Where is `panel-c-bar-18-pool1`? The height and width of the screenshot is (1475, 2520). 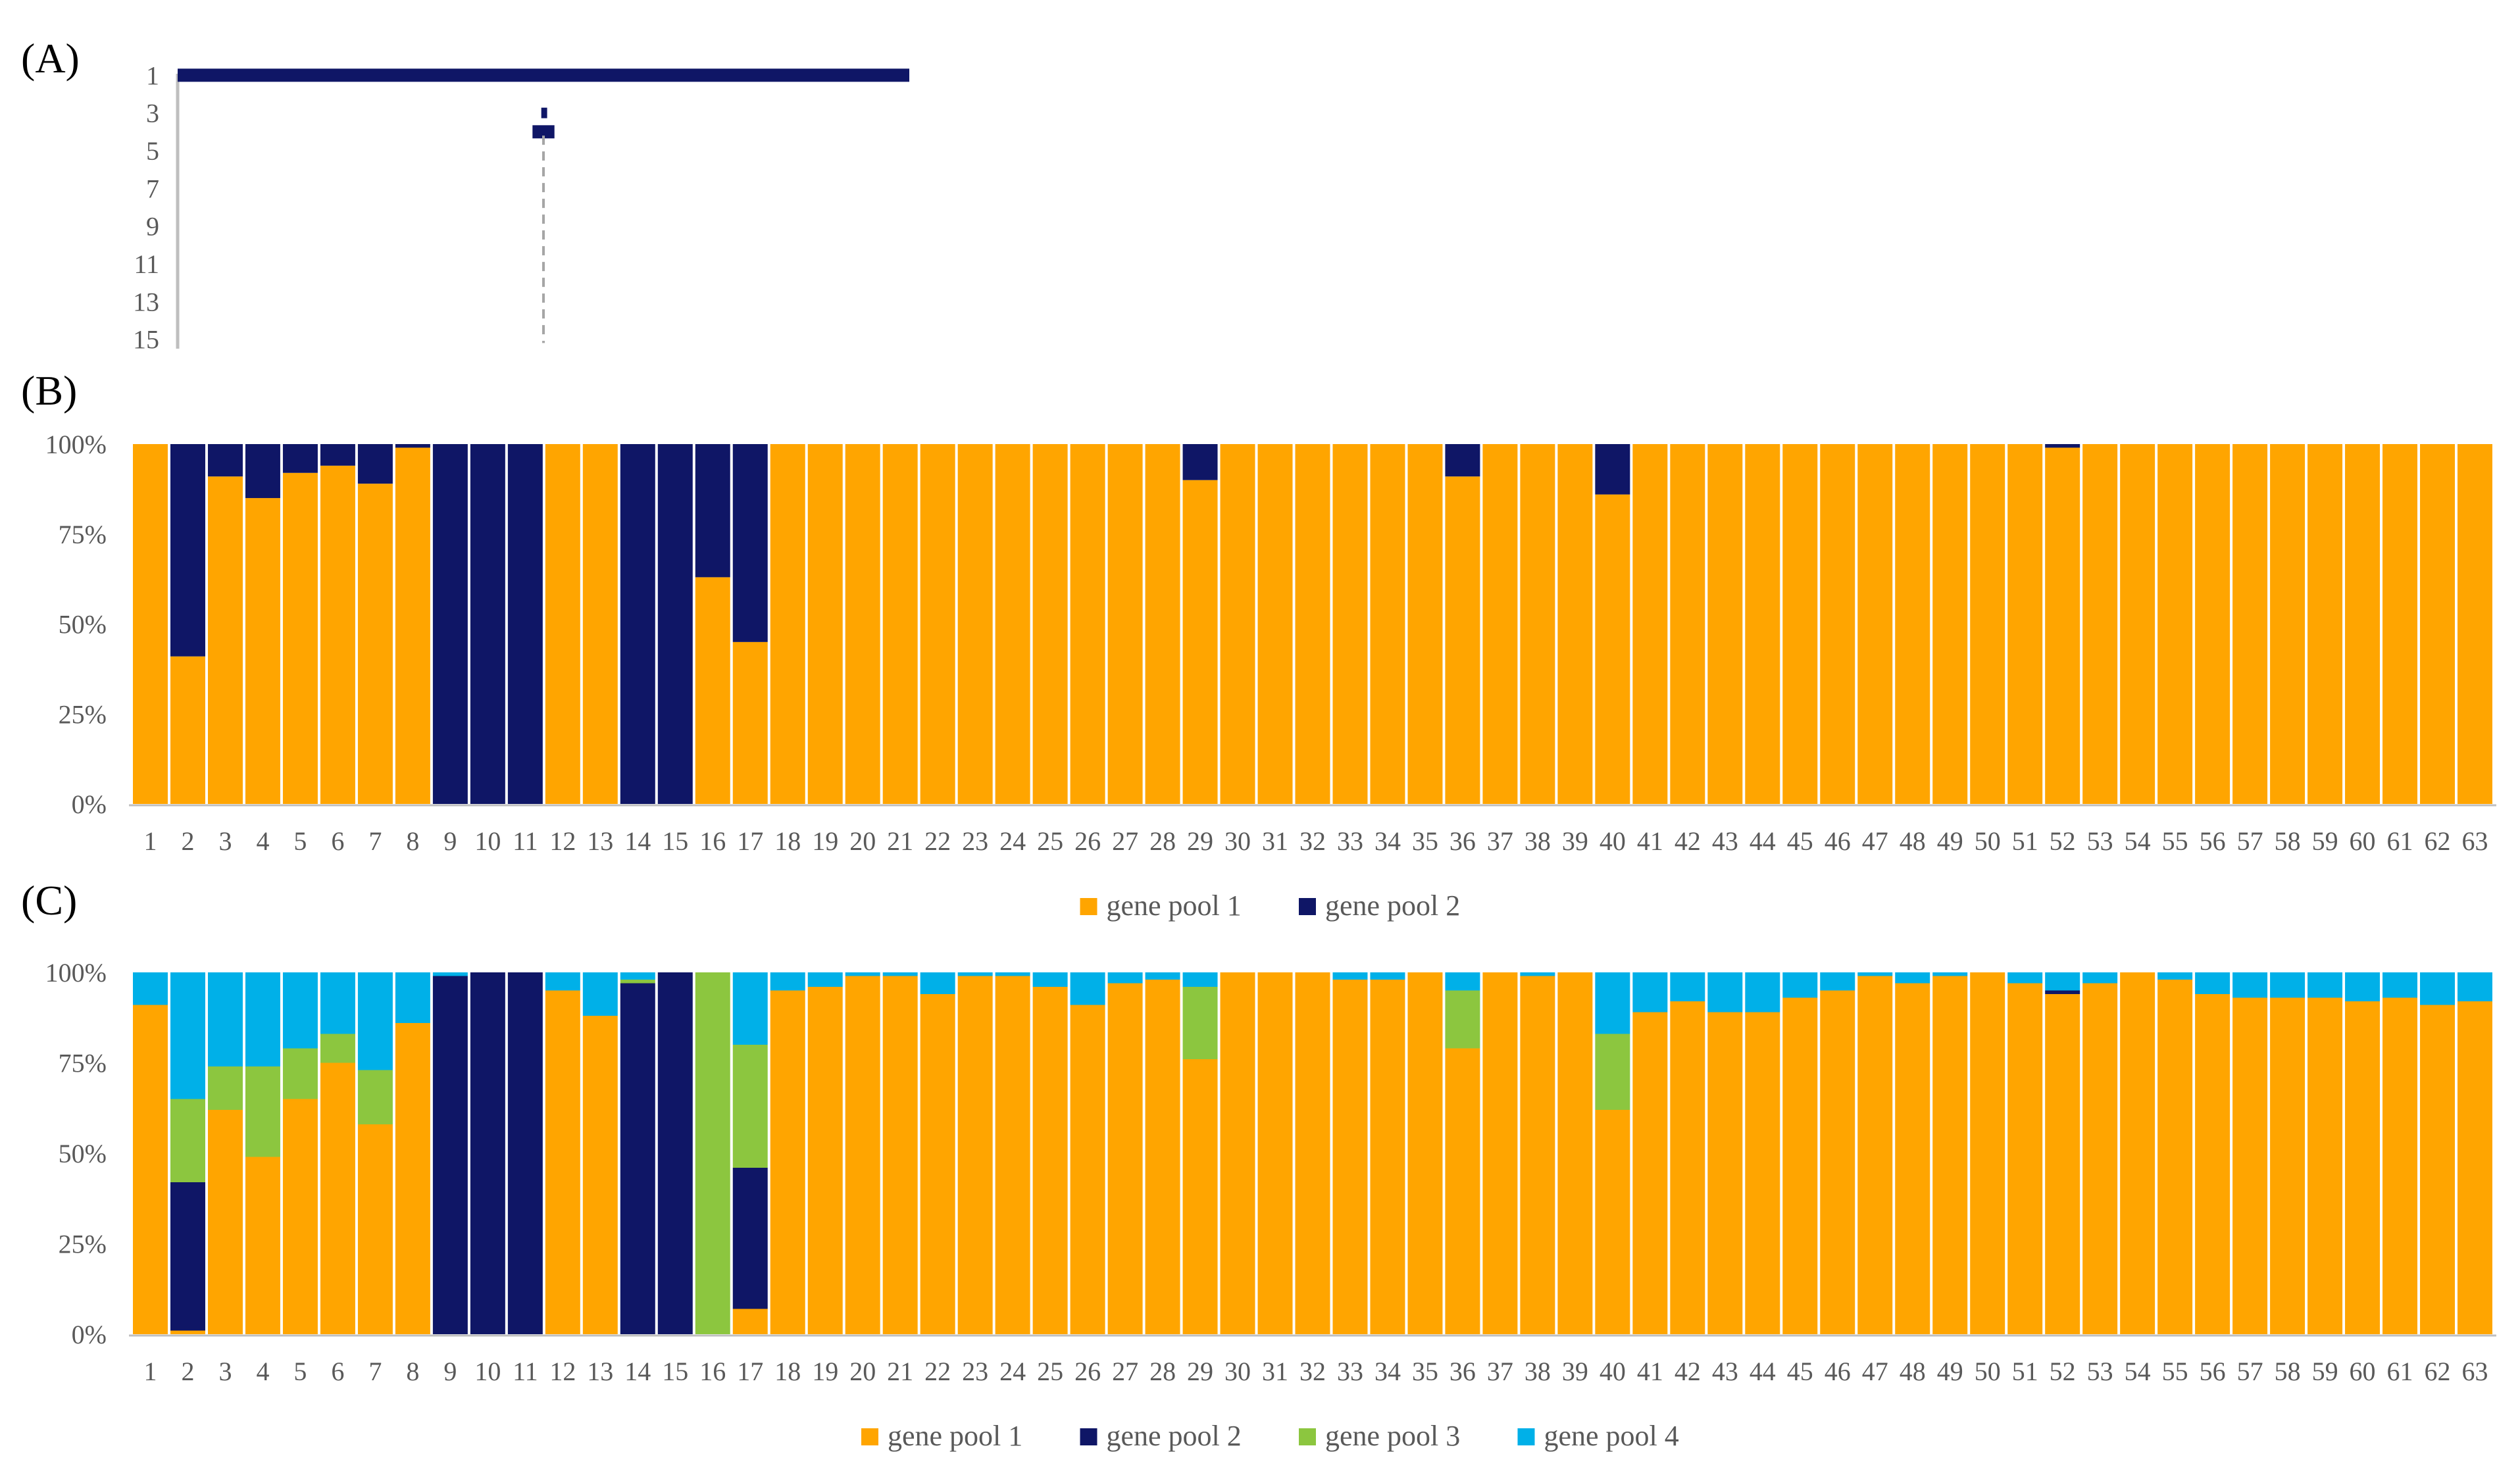 panel-c-bar-18-pool1 is located at coordinates (787, 1162).